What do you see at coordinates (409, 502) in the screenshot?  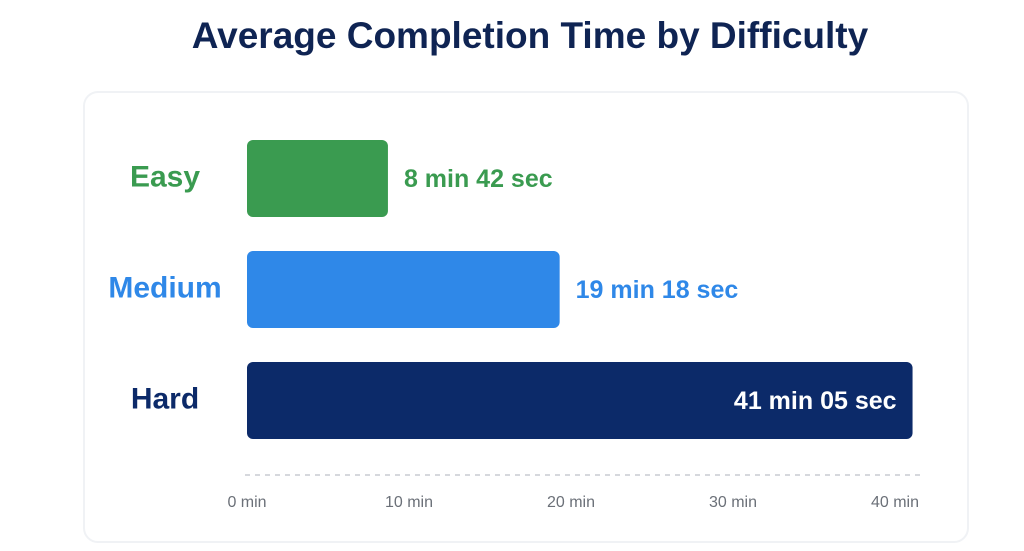 I see `x-tick-label: 10 min` at bounding box center [409, 502].